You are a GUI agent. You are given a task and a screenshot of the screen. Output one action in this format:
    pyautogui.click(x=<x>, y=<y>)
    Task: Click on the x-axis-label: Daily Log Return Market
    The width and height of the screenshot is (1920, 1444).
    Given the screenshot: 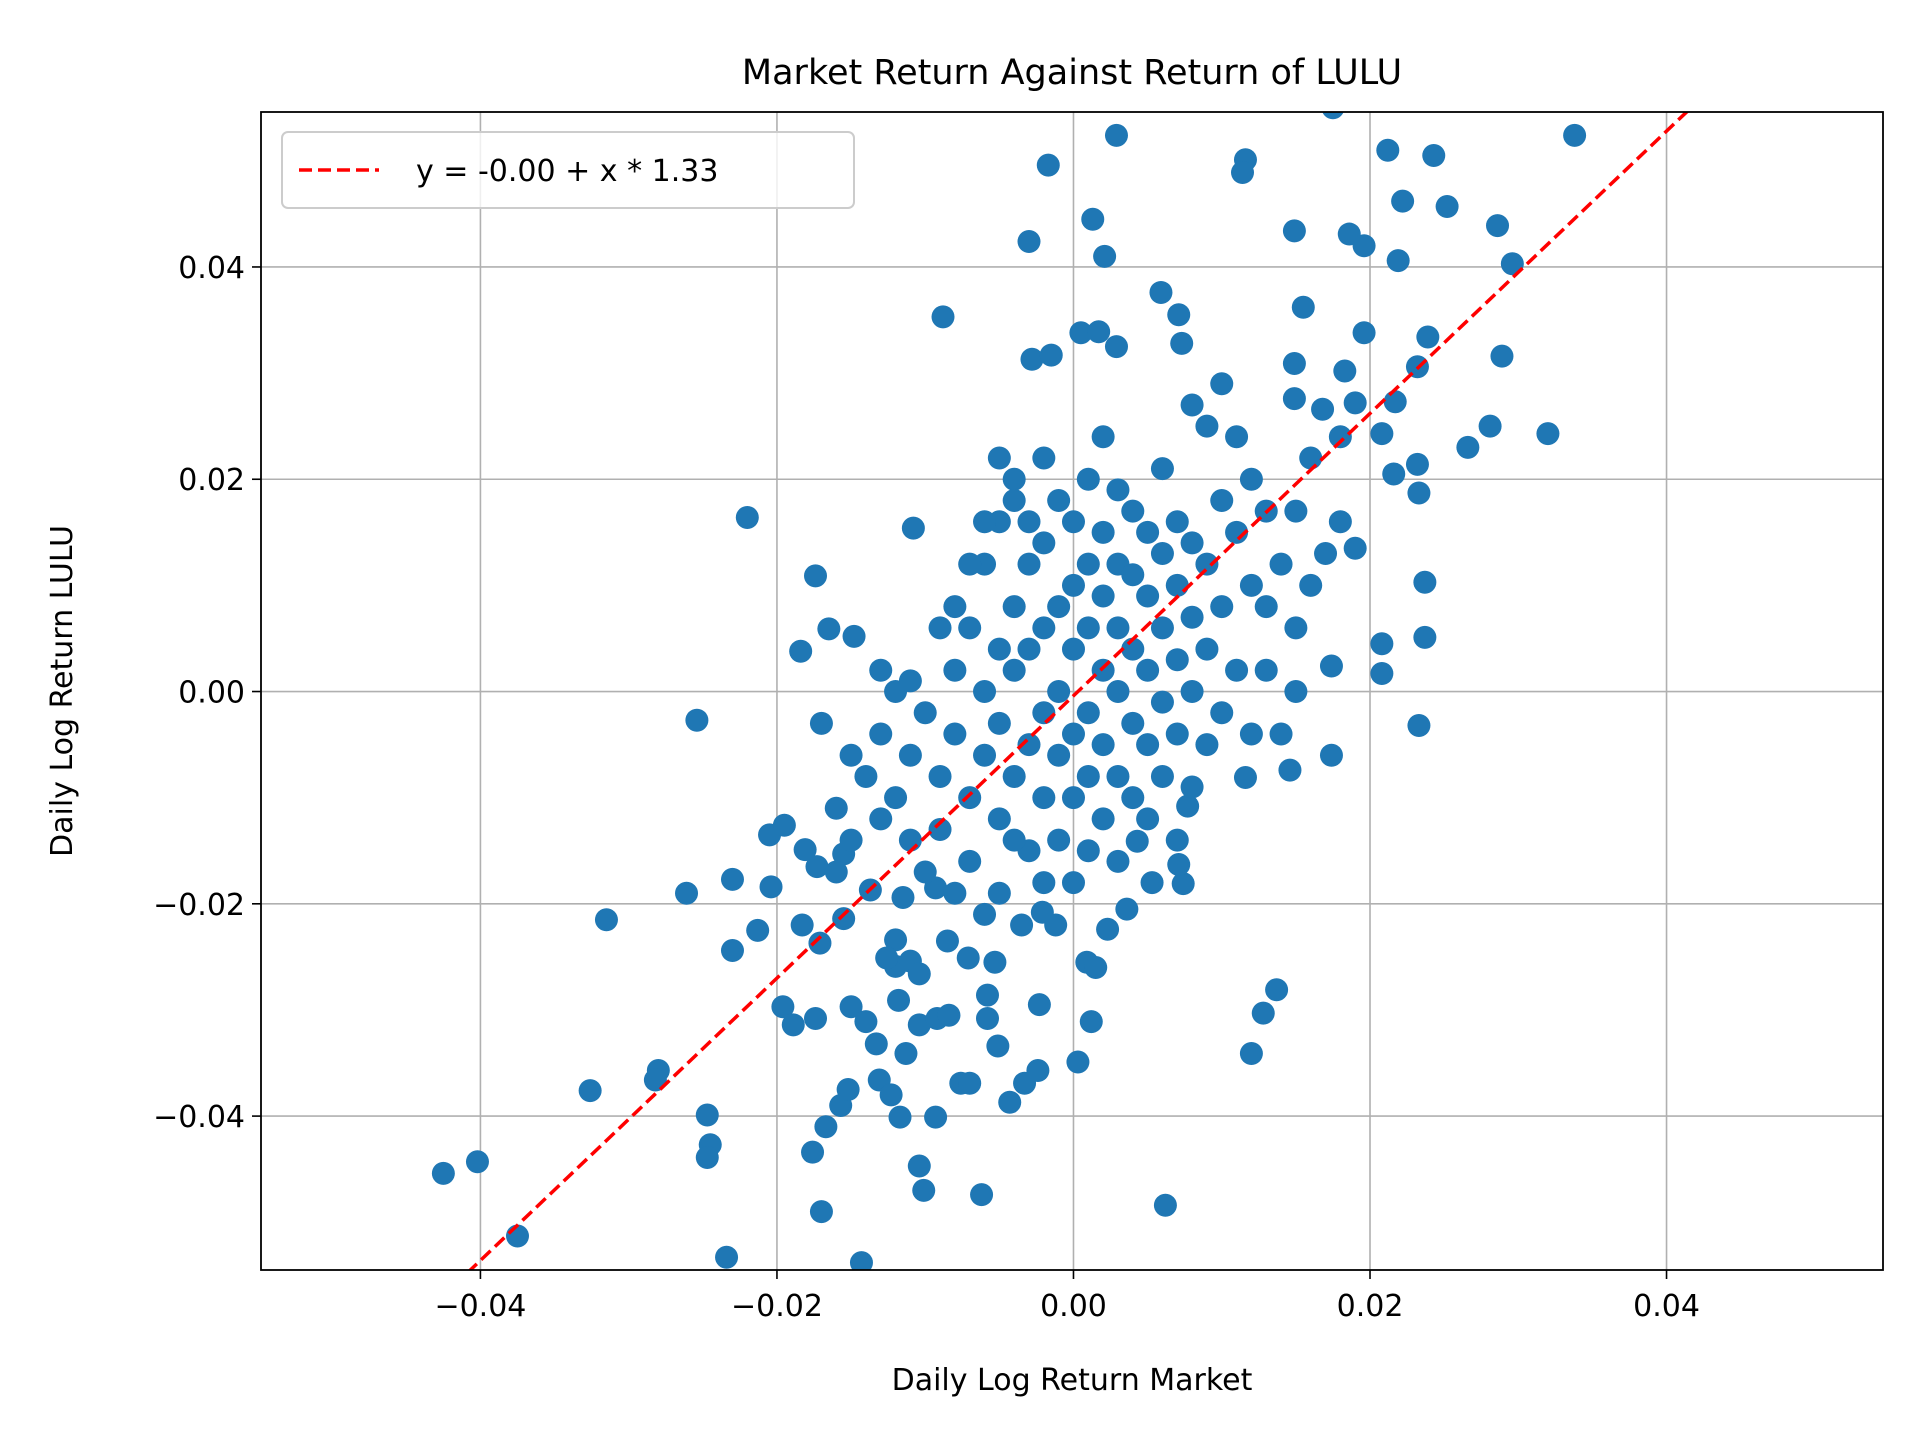 What is the action you would take?
    pyautogui.click(x=1072, y=1380)
    